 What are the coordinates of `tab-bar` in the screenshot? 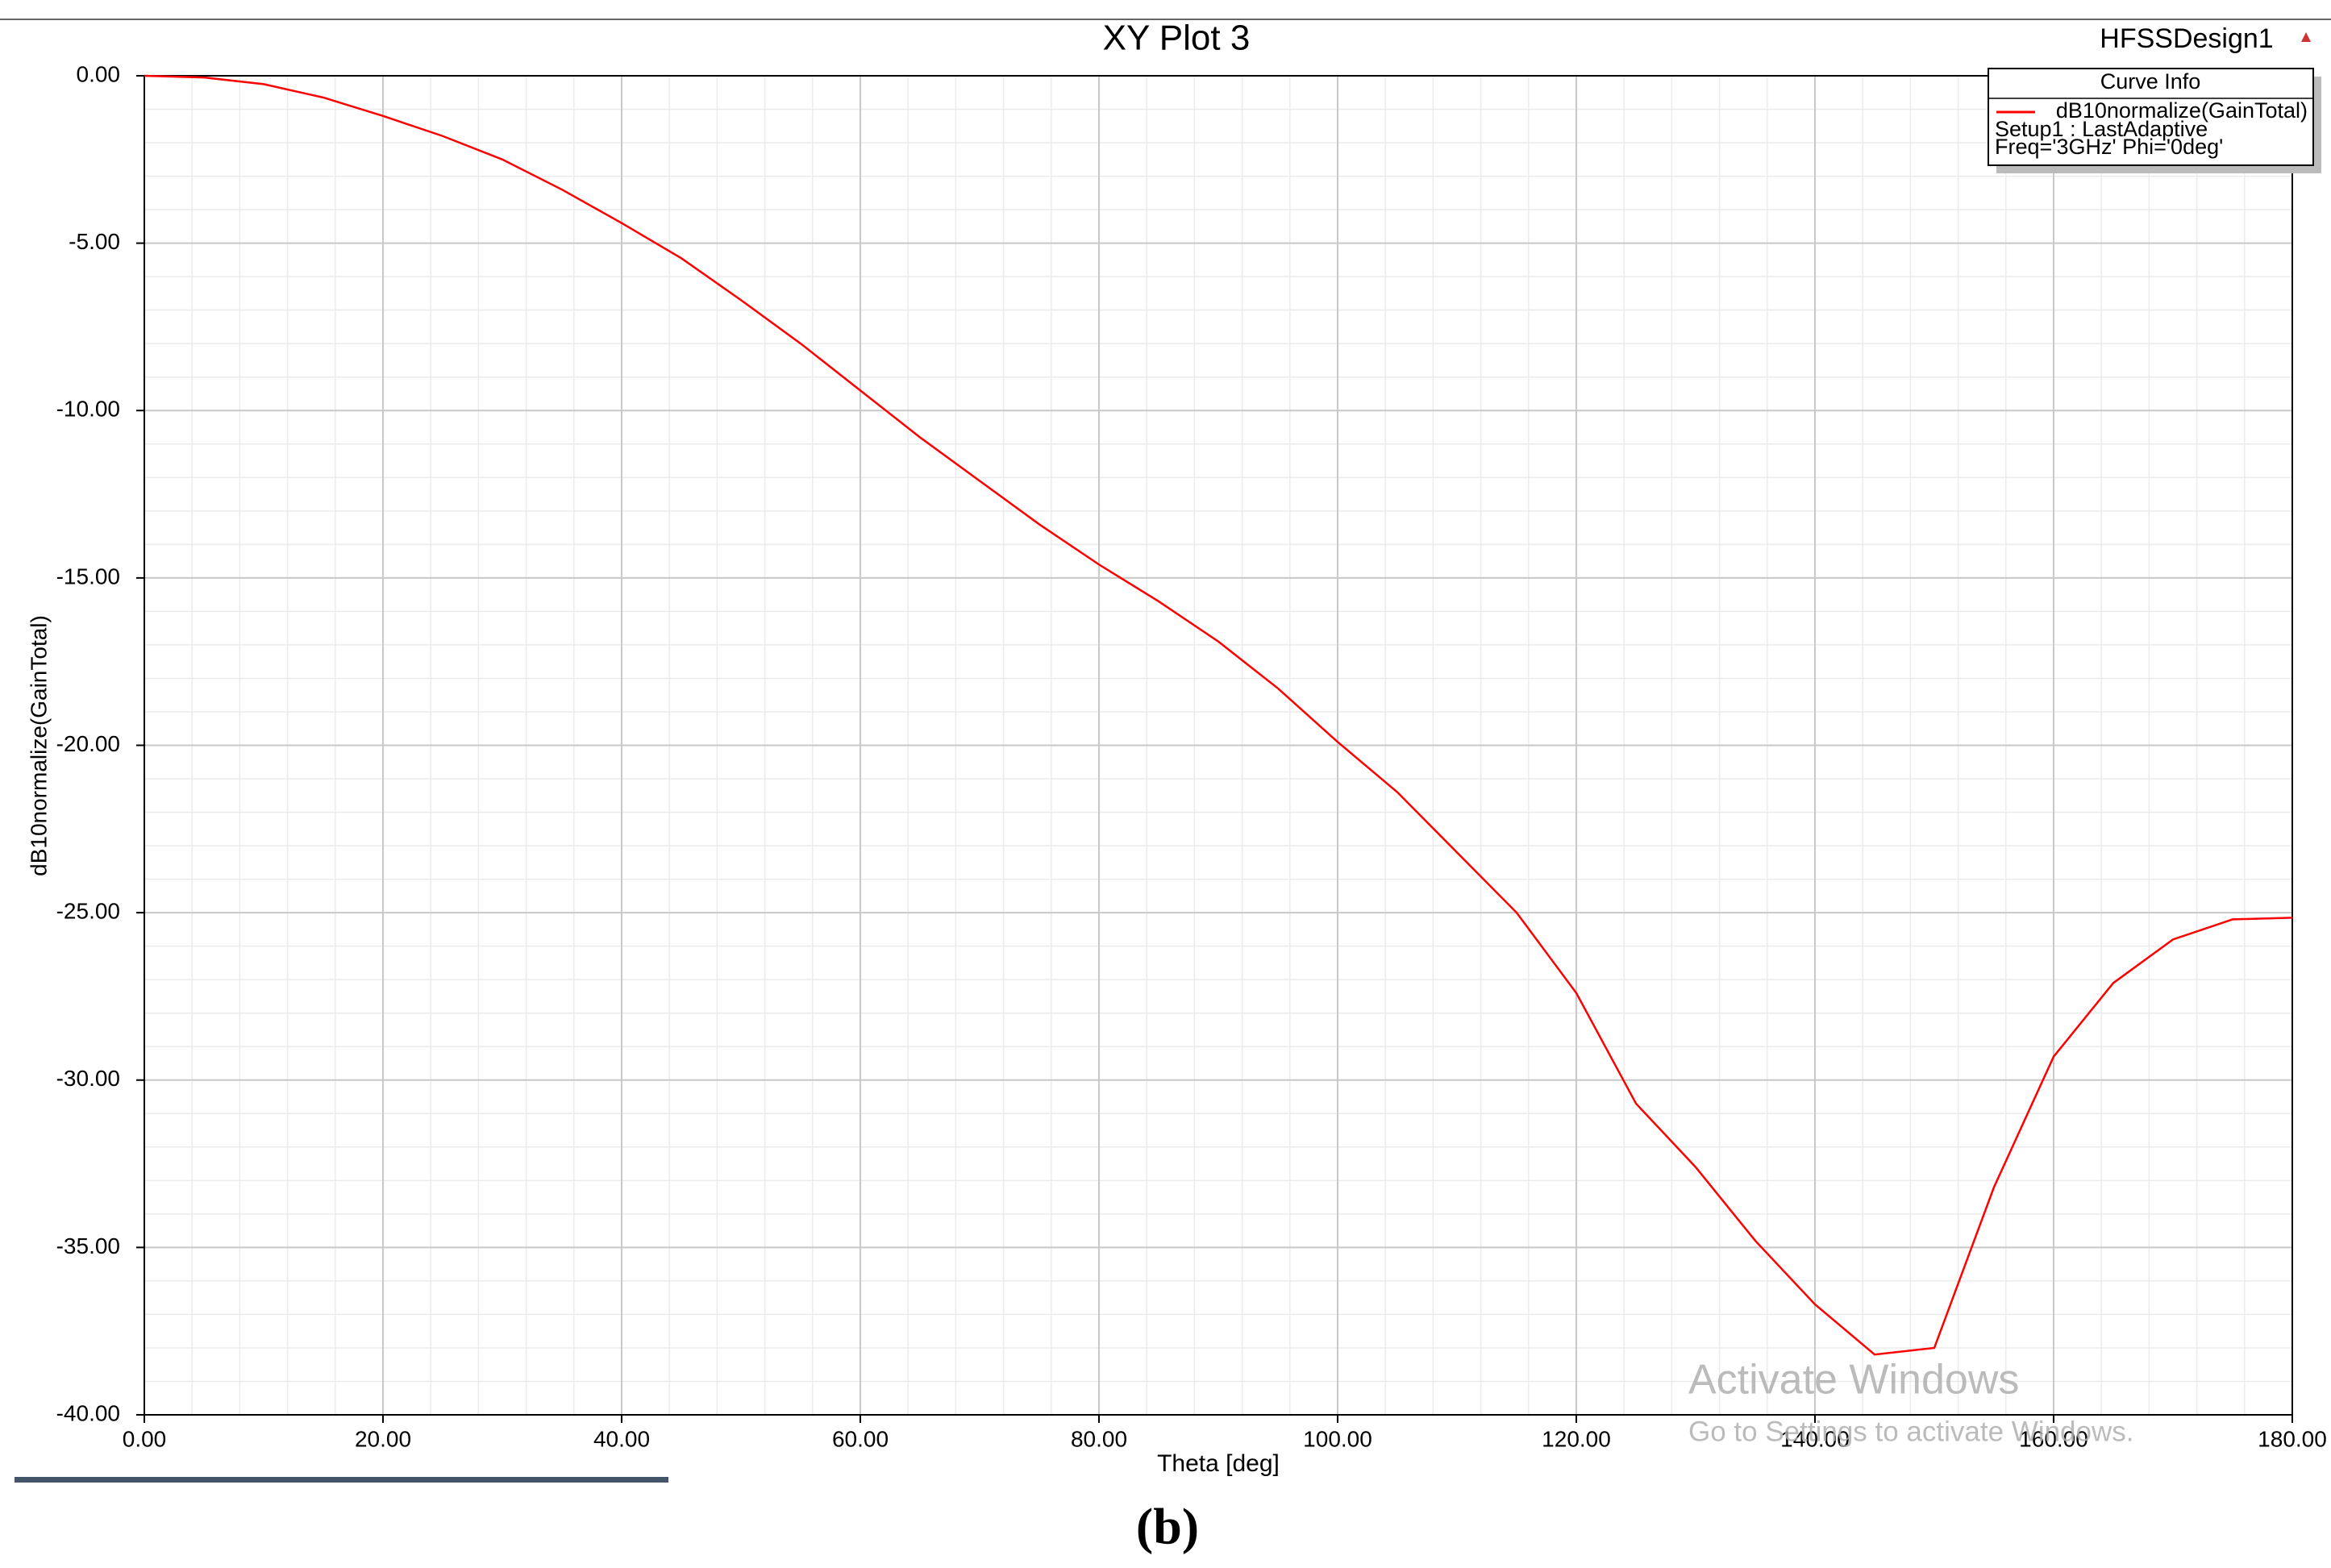 It's located at (341, 1480).